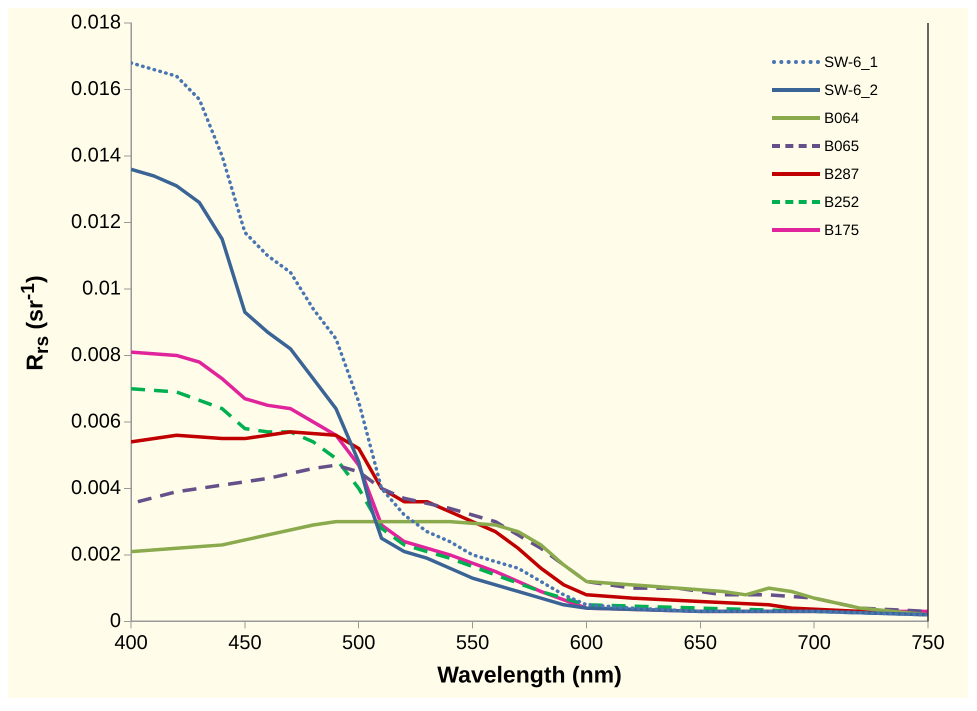 The width and height of the screenshot is (977, 711). Describe the element at coordinates (842, 202) in the screenshot. I see `legend-label: B252` at that location.